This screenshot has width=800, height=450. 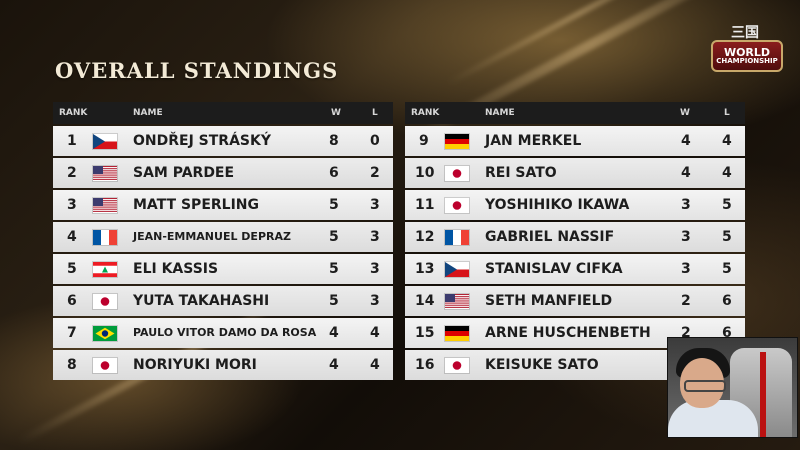 What do you see at coordinates (223, 113) in the screenshot?
I see `standings-header: RANK NAME W L` at bounding box center [223, 113].